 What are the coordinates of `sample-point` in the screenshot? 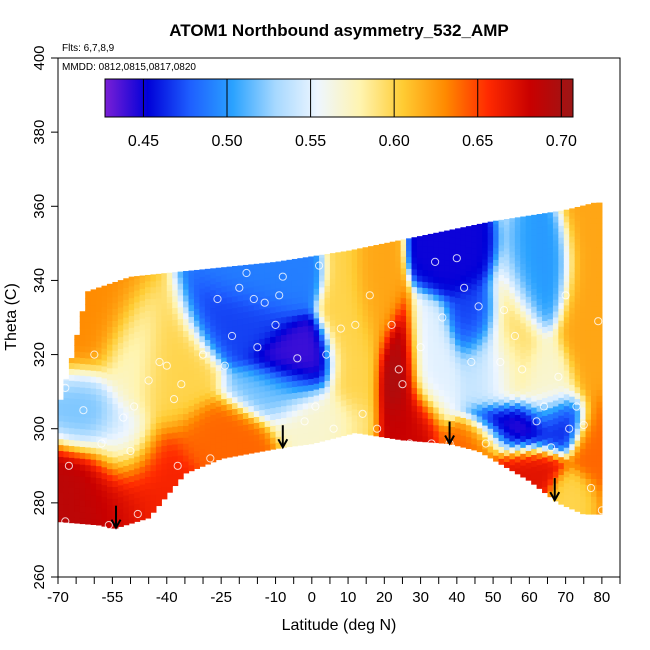 It's located at (558, 376).